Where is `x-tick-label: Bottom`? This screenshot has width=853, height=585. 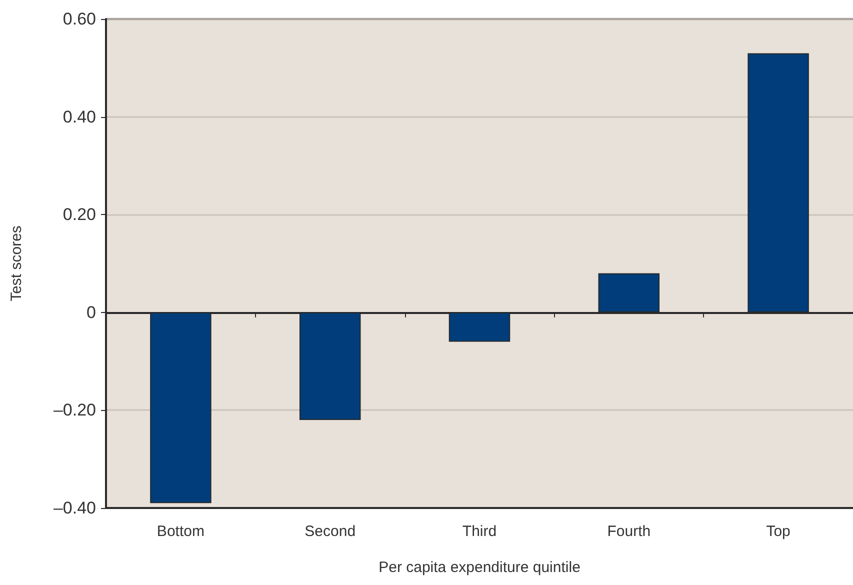
x-tick-label: Bottom is located at coordinates (180, 531).